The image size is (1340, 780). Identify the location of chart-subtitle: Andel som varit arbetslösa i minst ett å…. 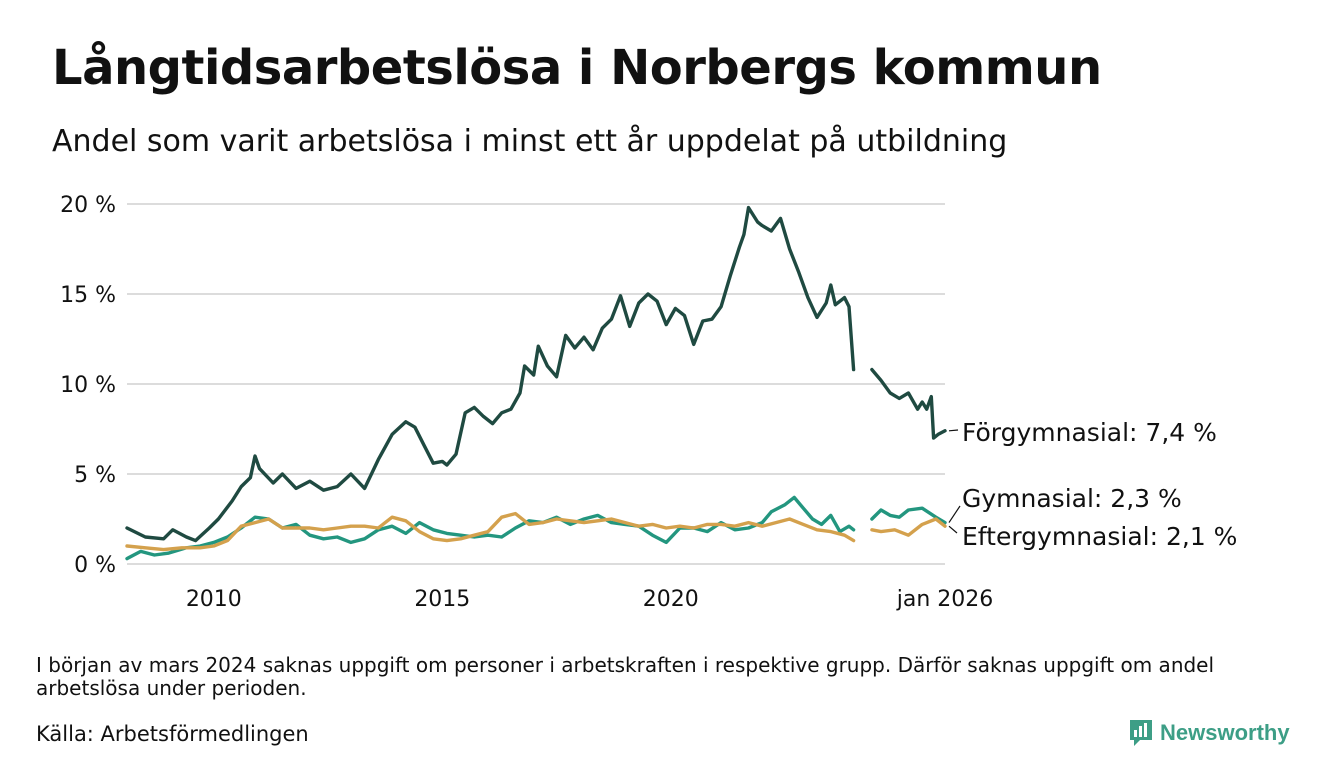
(530, 141).